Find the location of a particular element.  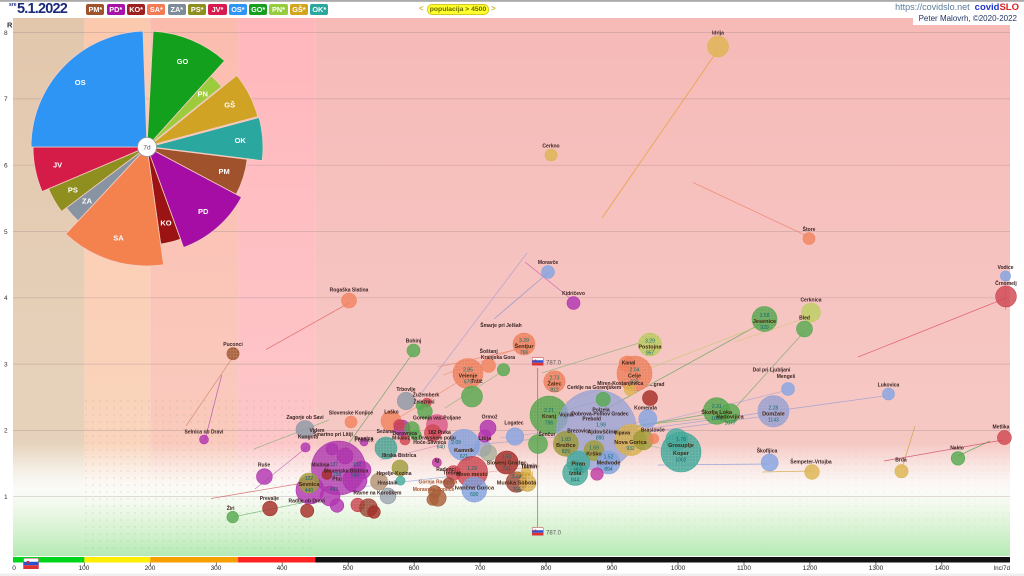

svg-text: 932 is located at coordinates (630, 449).